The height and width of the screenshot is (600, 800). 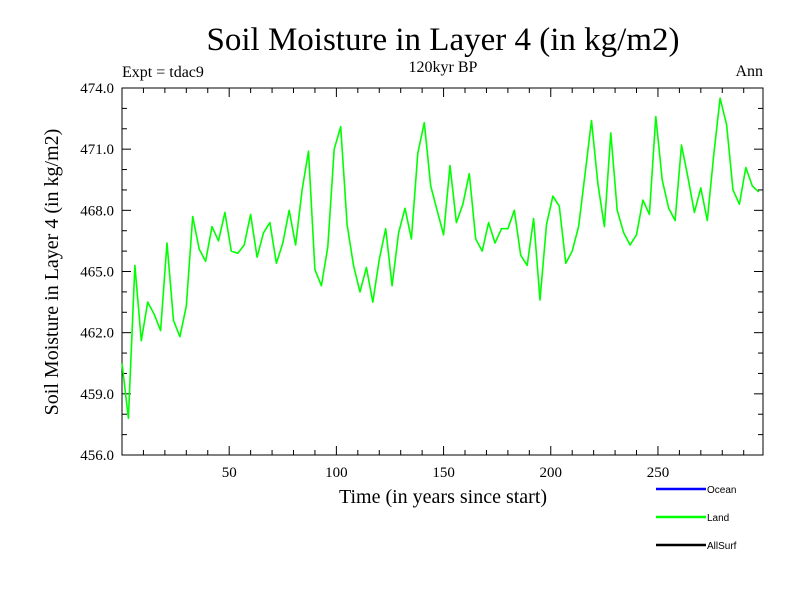 I want to click on legend-label-ocean: Ocean, so click(x=721, y=490).